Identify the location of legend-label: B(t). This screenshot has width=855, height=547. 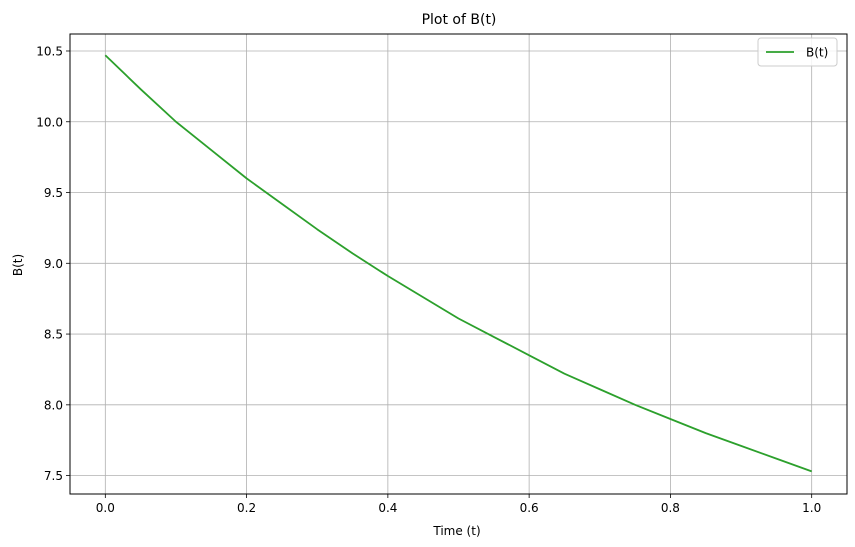
(817, 53).